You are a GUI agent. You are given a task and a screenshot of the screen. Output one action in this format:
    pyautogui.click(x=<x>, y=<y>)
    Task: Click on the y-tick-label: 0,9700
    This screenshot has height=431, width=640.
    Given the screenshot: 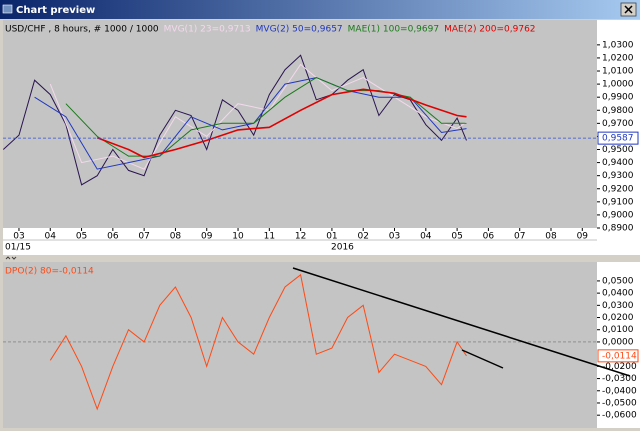 What is the action you would take?
    pyautogui.click(x=618, y=124)
    